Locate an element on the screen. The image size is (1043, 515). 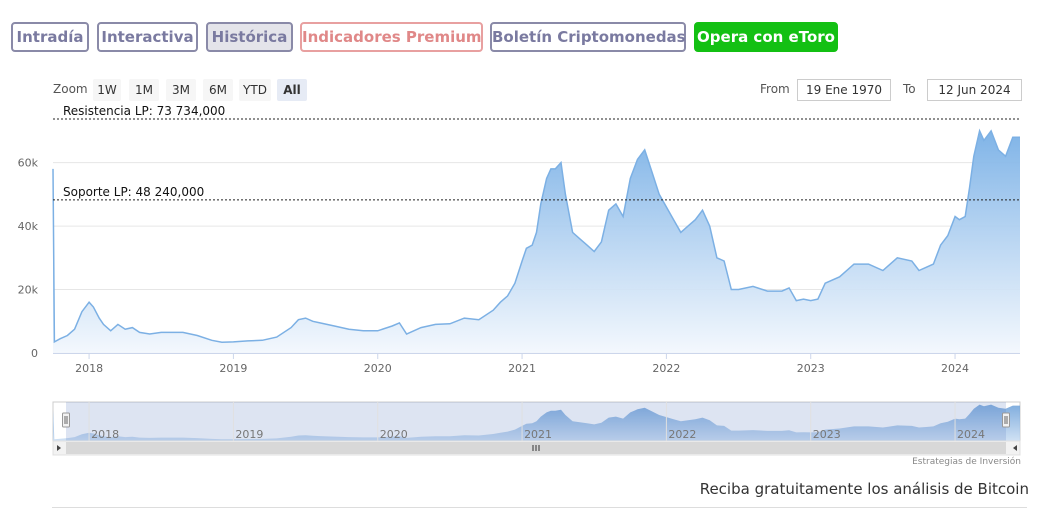
navigator-label: 2018 is located at coordinates (105, 434).